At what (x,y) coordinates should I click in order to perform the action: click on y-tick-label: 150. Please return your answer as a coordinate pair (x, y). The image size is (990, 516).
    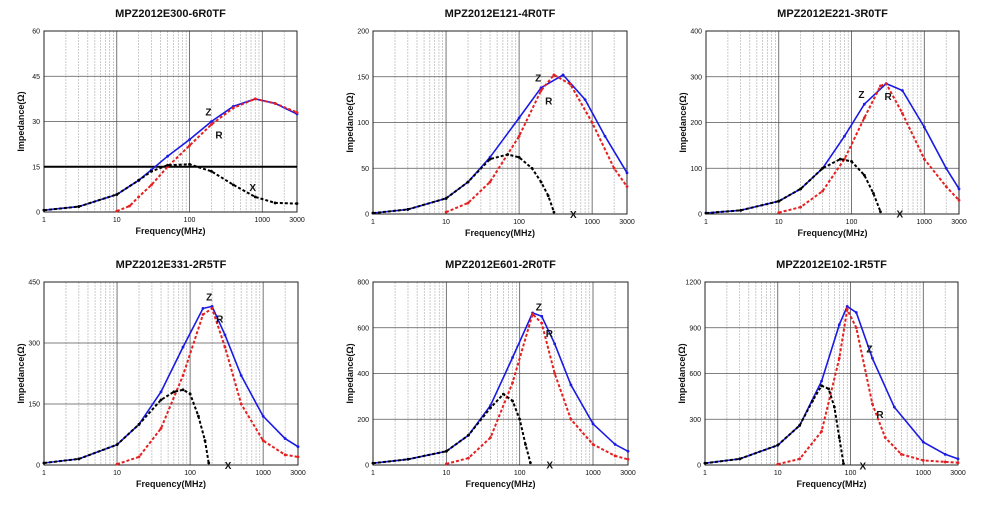
    Looking at the image, I should click on (34, 405).